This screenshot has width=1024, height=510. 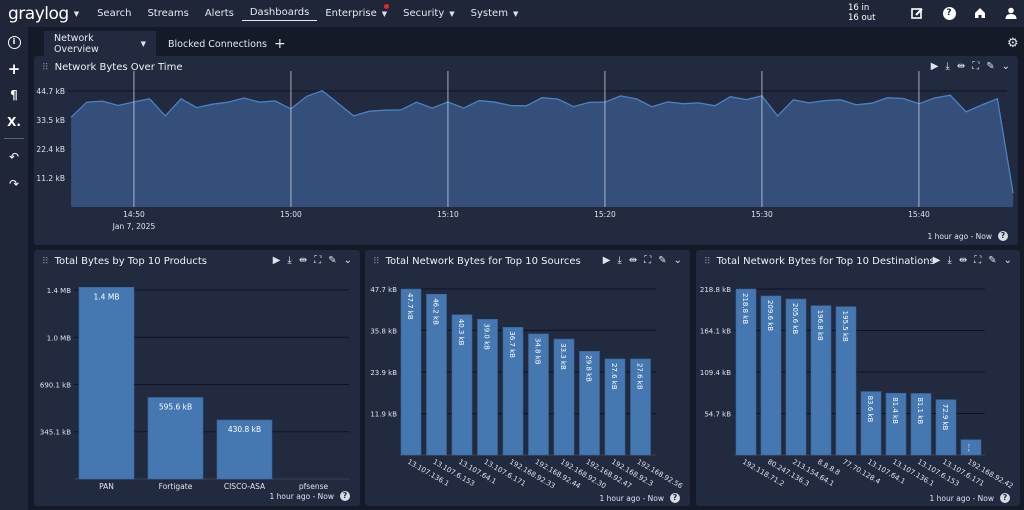 I want to click on paragraph-icon: ¶, so click(x=14, y=95).